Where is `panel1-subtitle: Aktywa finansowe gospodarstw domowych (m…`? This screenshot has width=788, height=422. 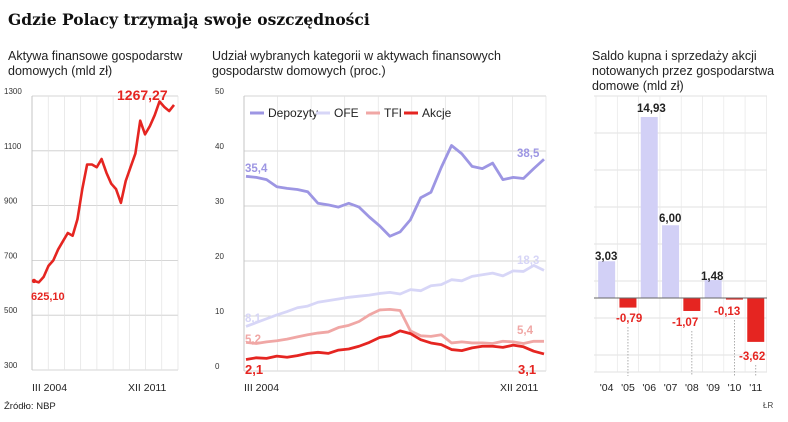 panel1-subtitle: Aktywa finansowe gospodarstw domowych (m… is located at coordinates (95, 63).